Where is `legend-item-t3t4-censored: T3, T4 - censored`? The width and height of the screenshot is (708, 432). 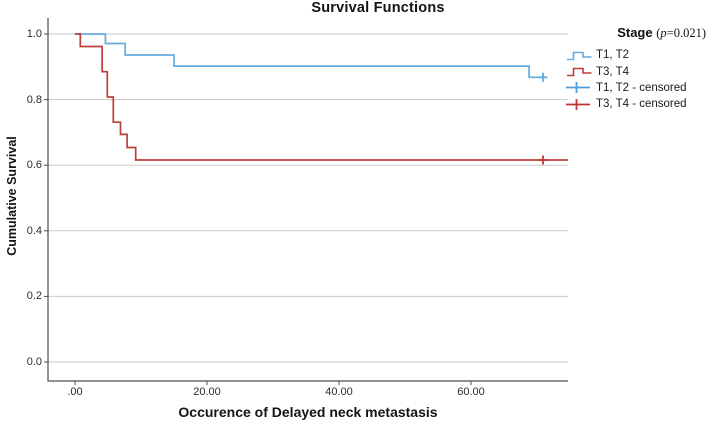 legend-item-t3t4-censored: T3, T4 - censored is located at coordinates (637, 104).